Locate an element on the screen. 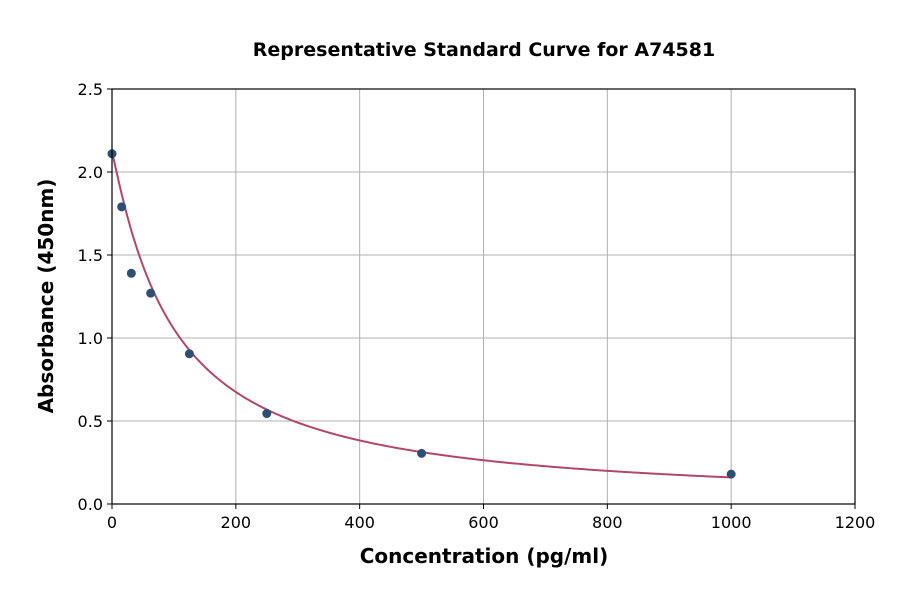 The height and width of the screenshot is (594, 900). x-tick-label: 200 is located at coordinates (236, 522).